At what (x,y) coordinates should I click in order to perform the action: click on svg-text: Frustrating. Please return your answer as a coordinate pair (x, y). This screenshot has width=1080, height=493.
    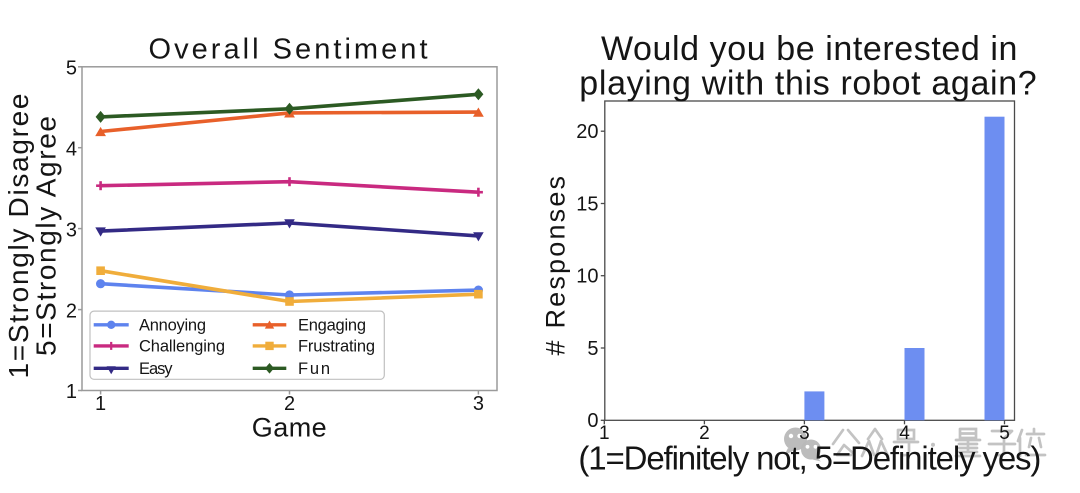
    Looking at the image, I should click on (336, 347).